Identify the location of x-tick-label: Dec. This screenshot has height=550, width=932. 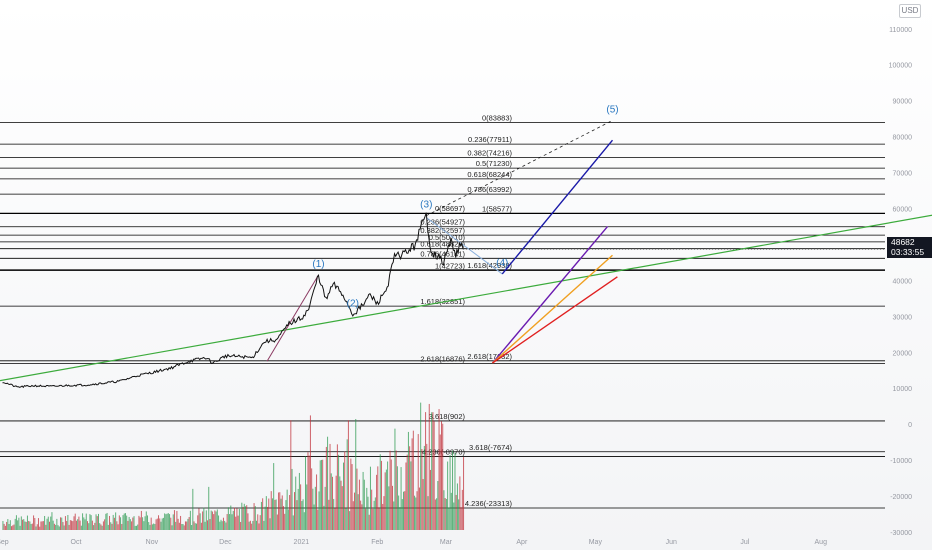
(225, 542).